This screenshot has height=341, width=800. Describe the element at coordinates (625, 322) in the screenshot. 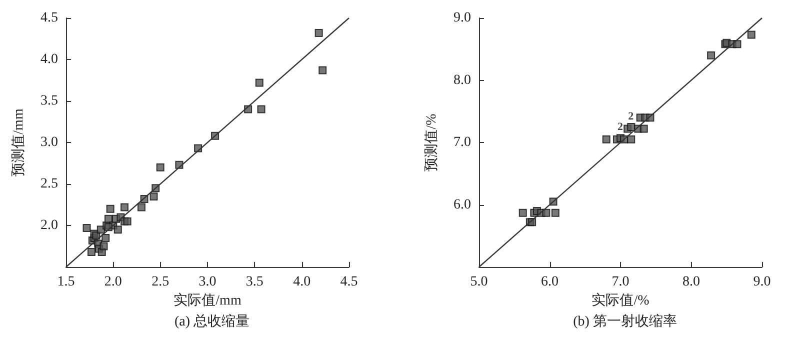

I see `text: (b) 第一射收缩率` at that location.